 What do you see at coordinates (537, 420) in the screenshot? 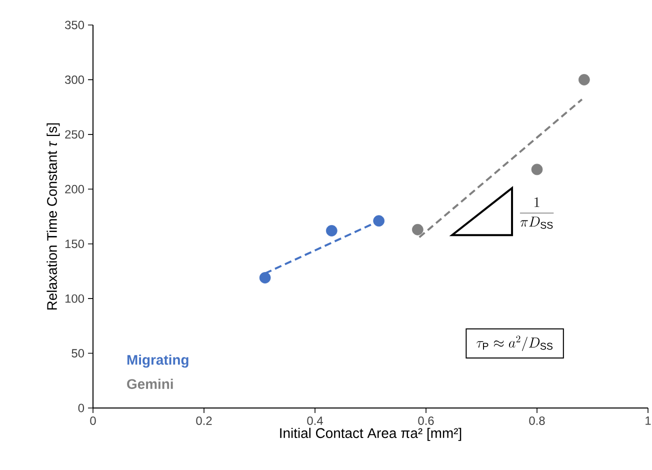
I see `x-tick-label: 0.8` at bounding box center [537, 420].